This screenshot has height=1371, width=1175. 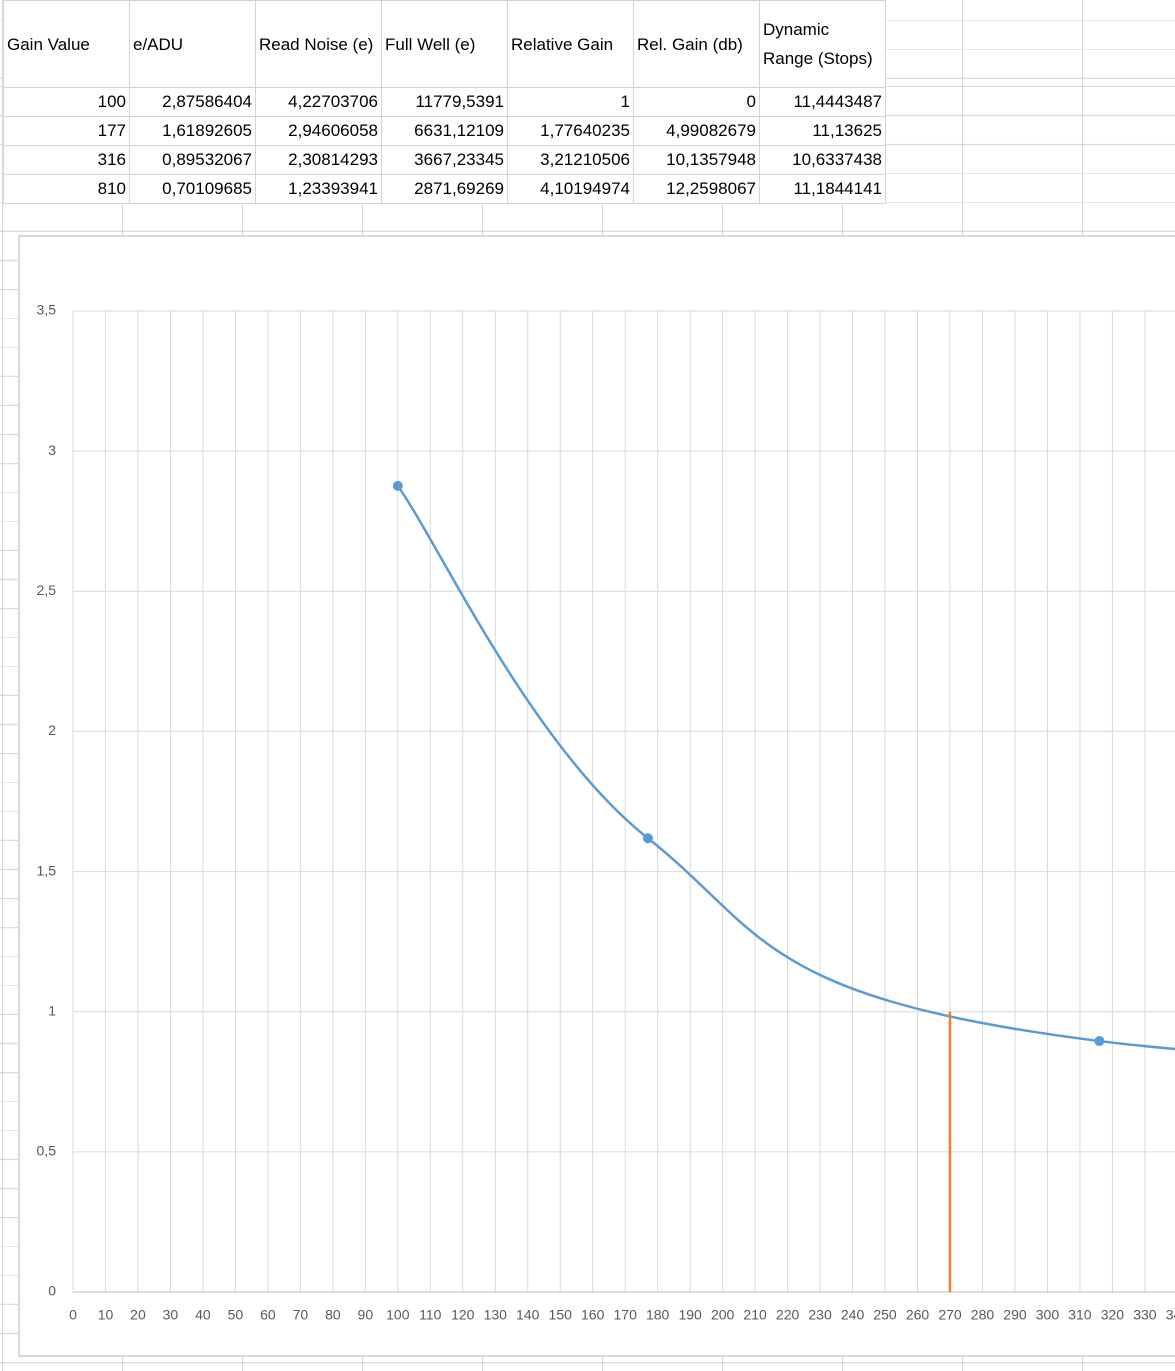 I want to click on x-tick-label: 100, so click(x=398, y=1315).